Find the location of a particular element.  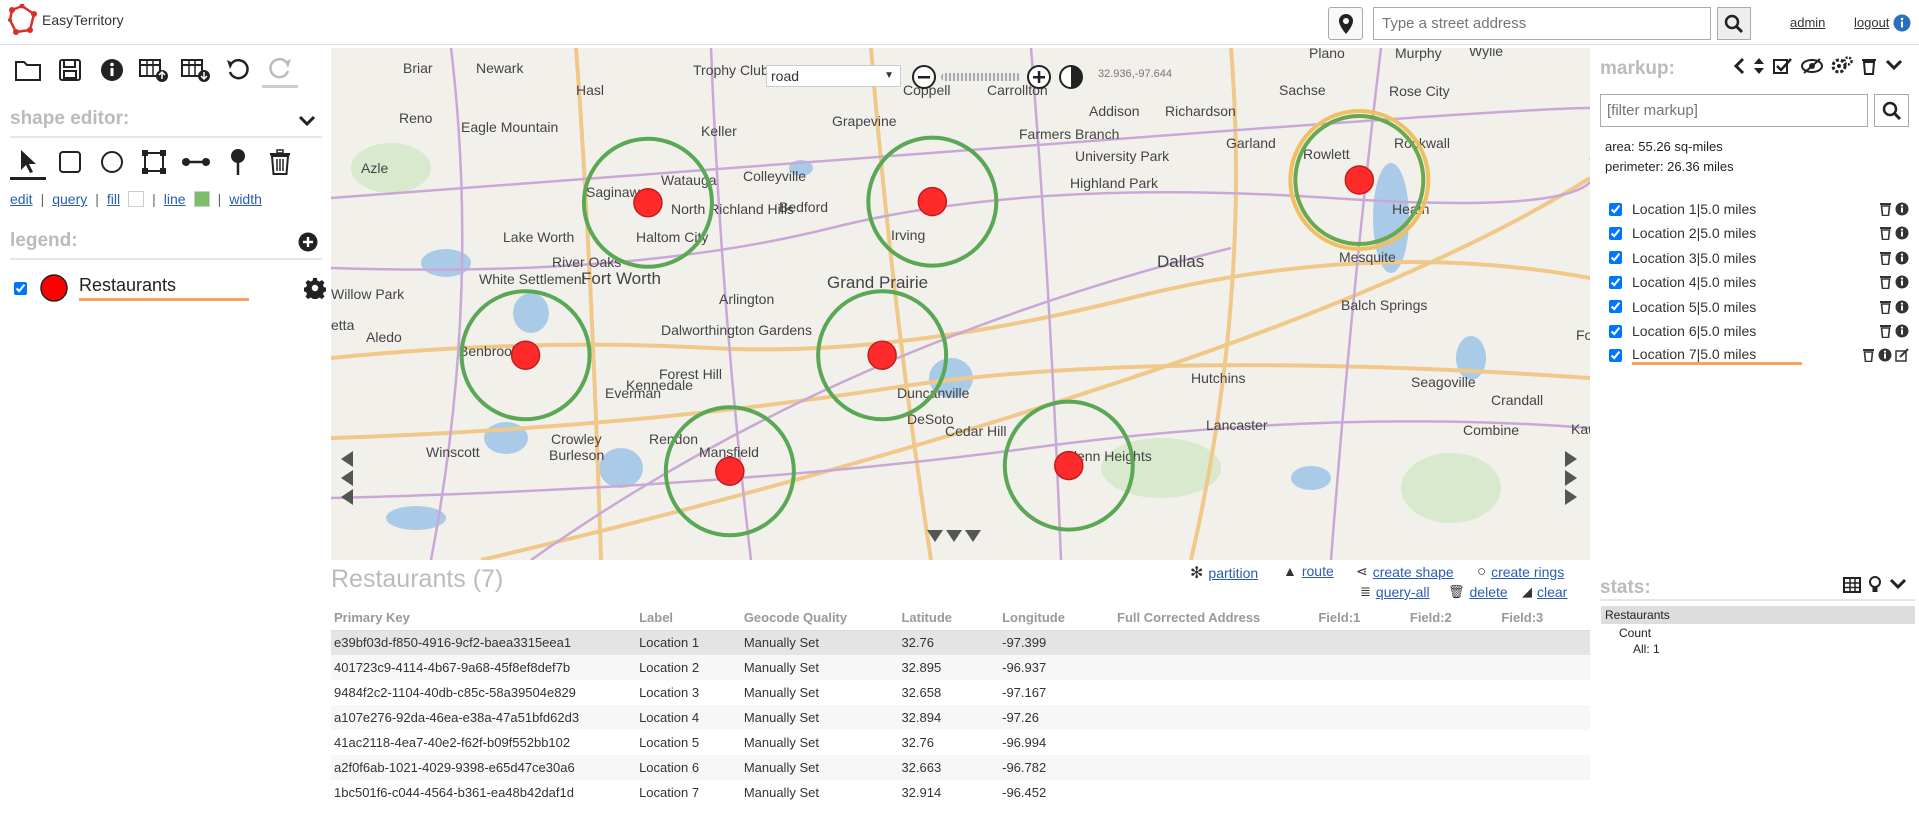

clear-action: ◢ clear is located at coordinates (1544, 592).